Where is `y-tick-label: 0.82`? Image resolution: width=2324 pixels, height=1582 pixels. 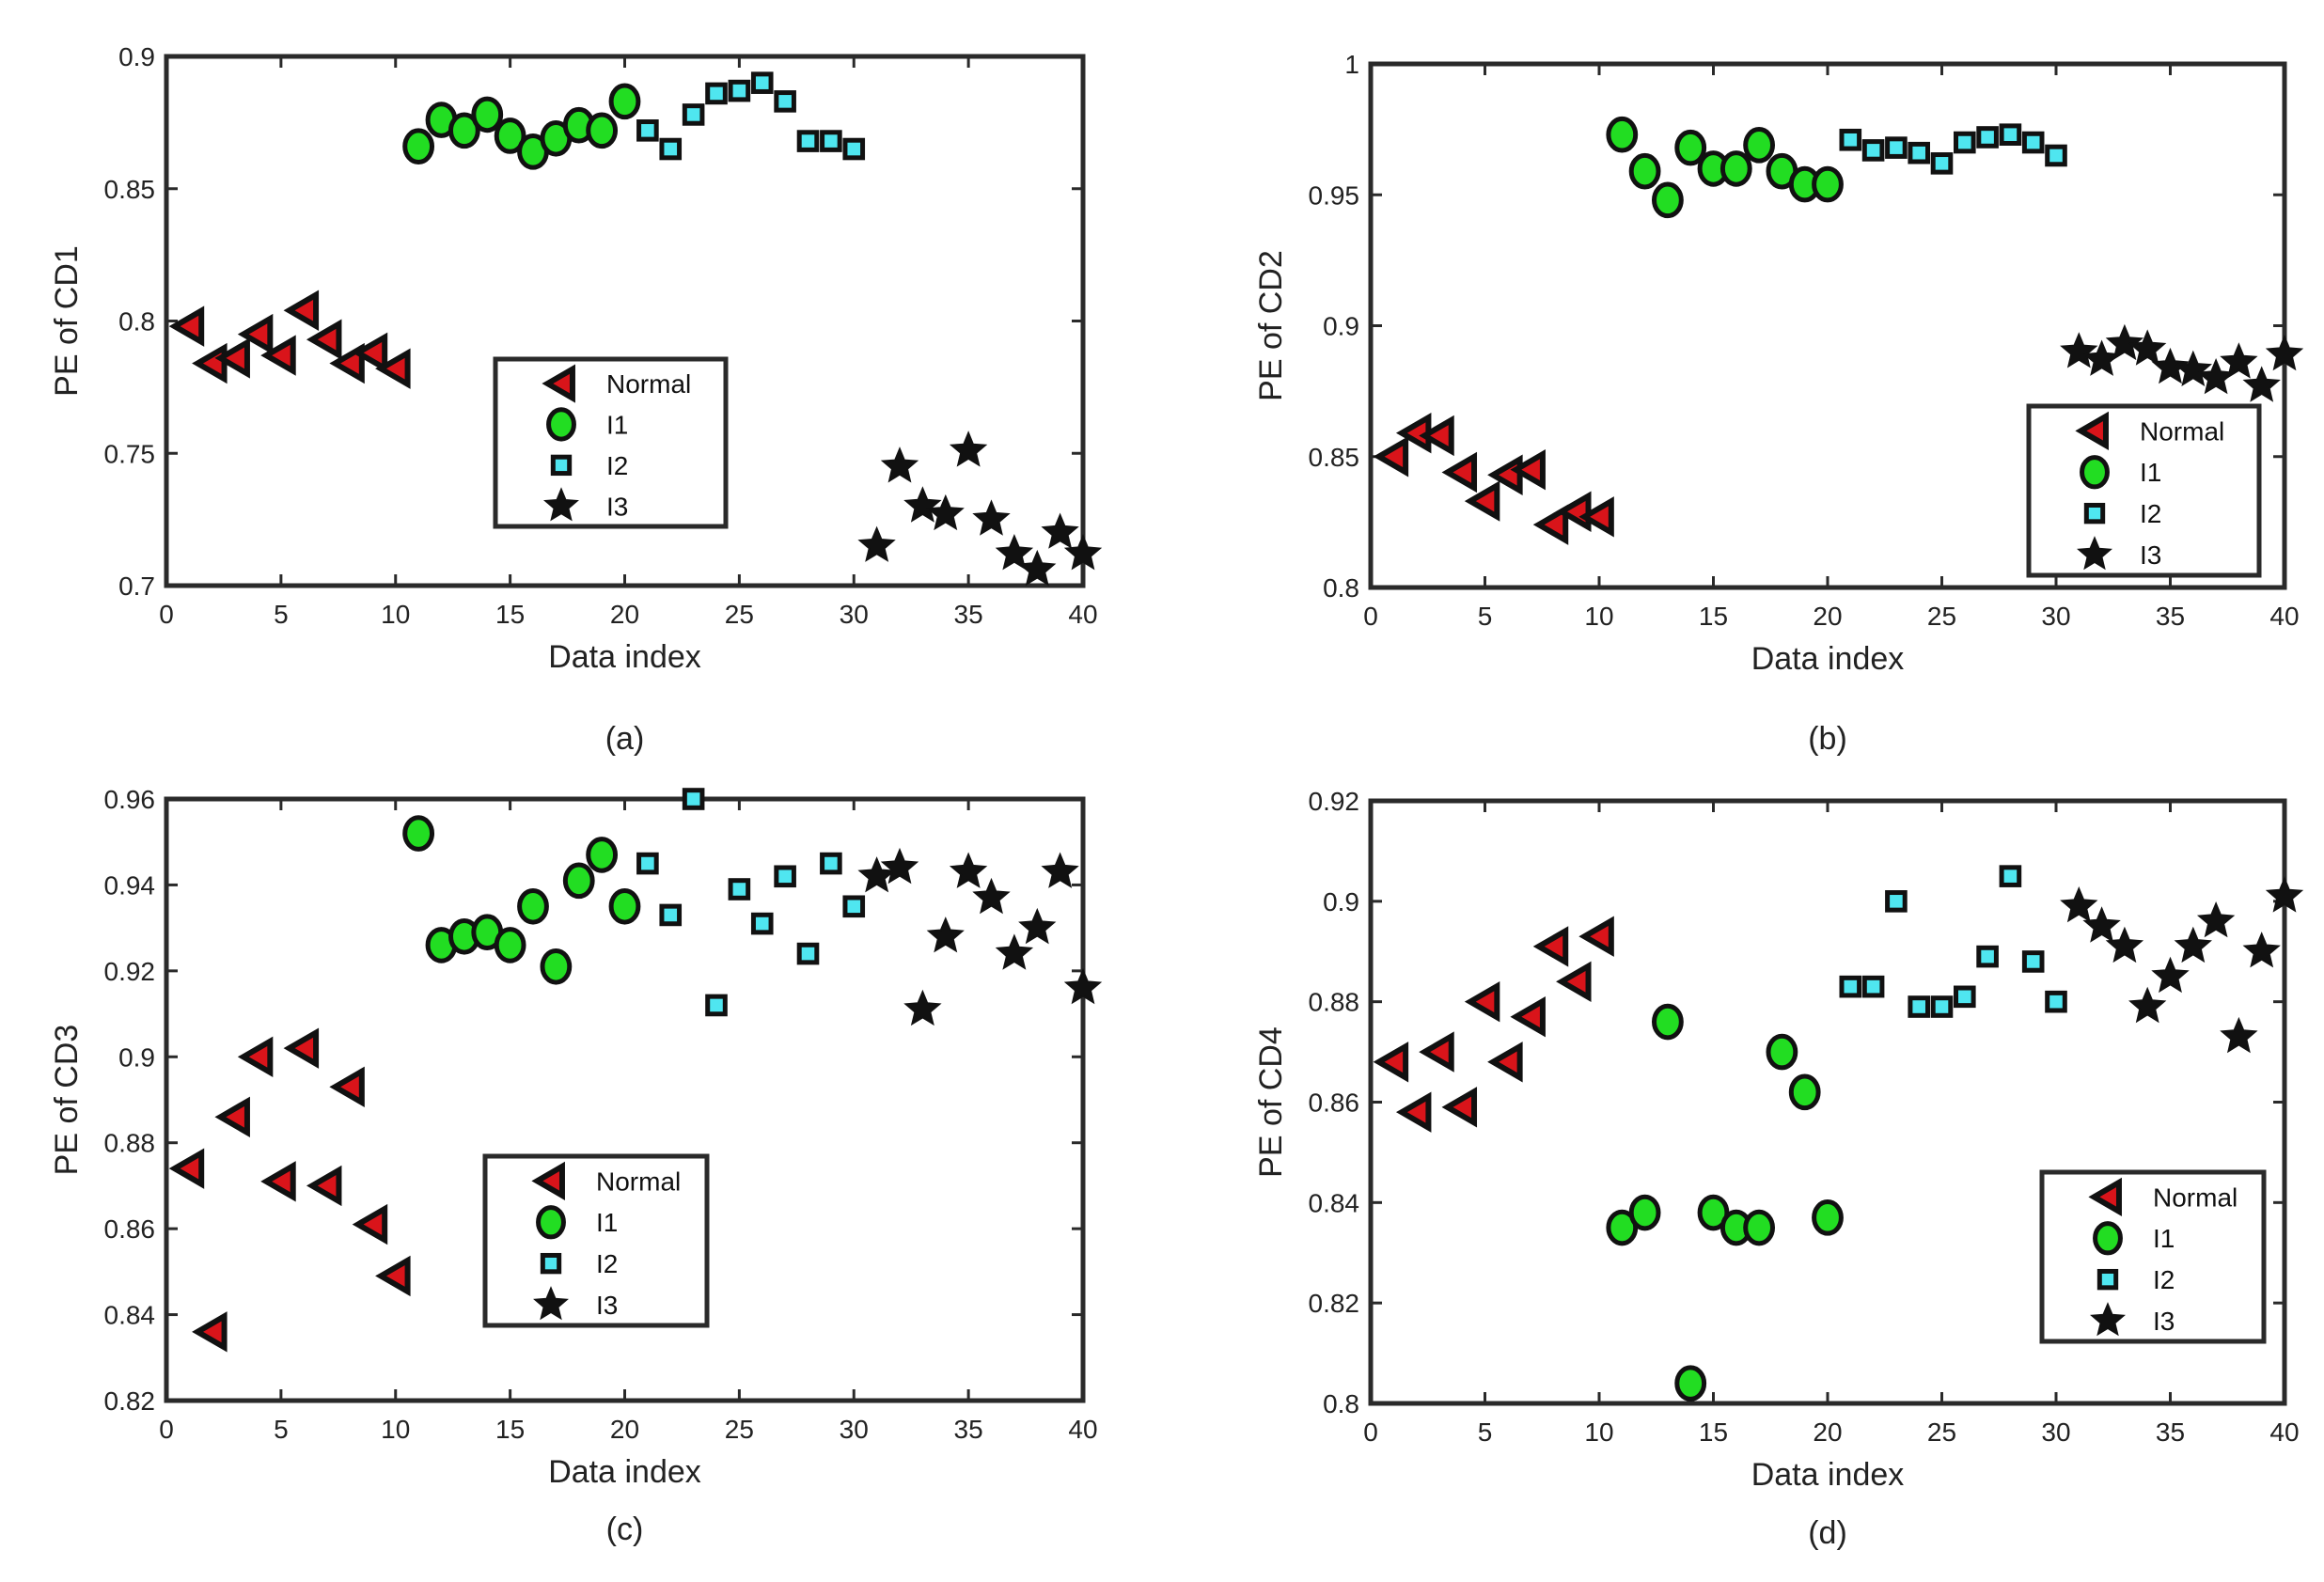
y-tick-label: 0.82 is located at coordinates (1334, 1303).